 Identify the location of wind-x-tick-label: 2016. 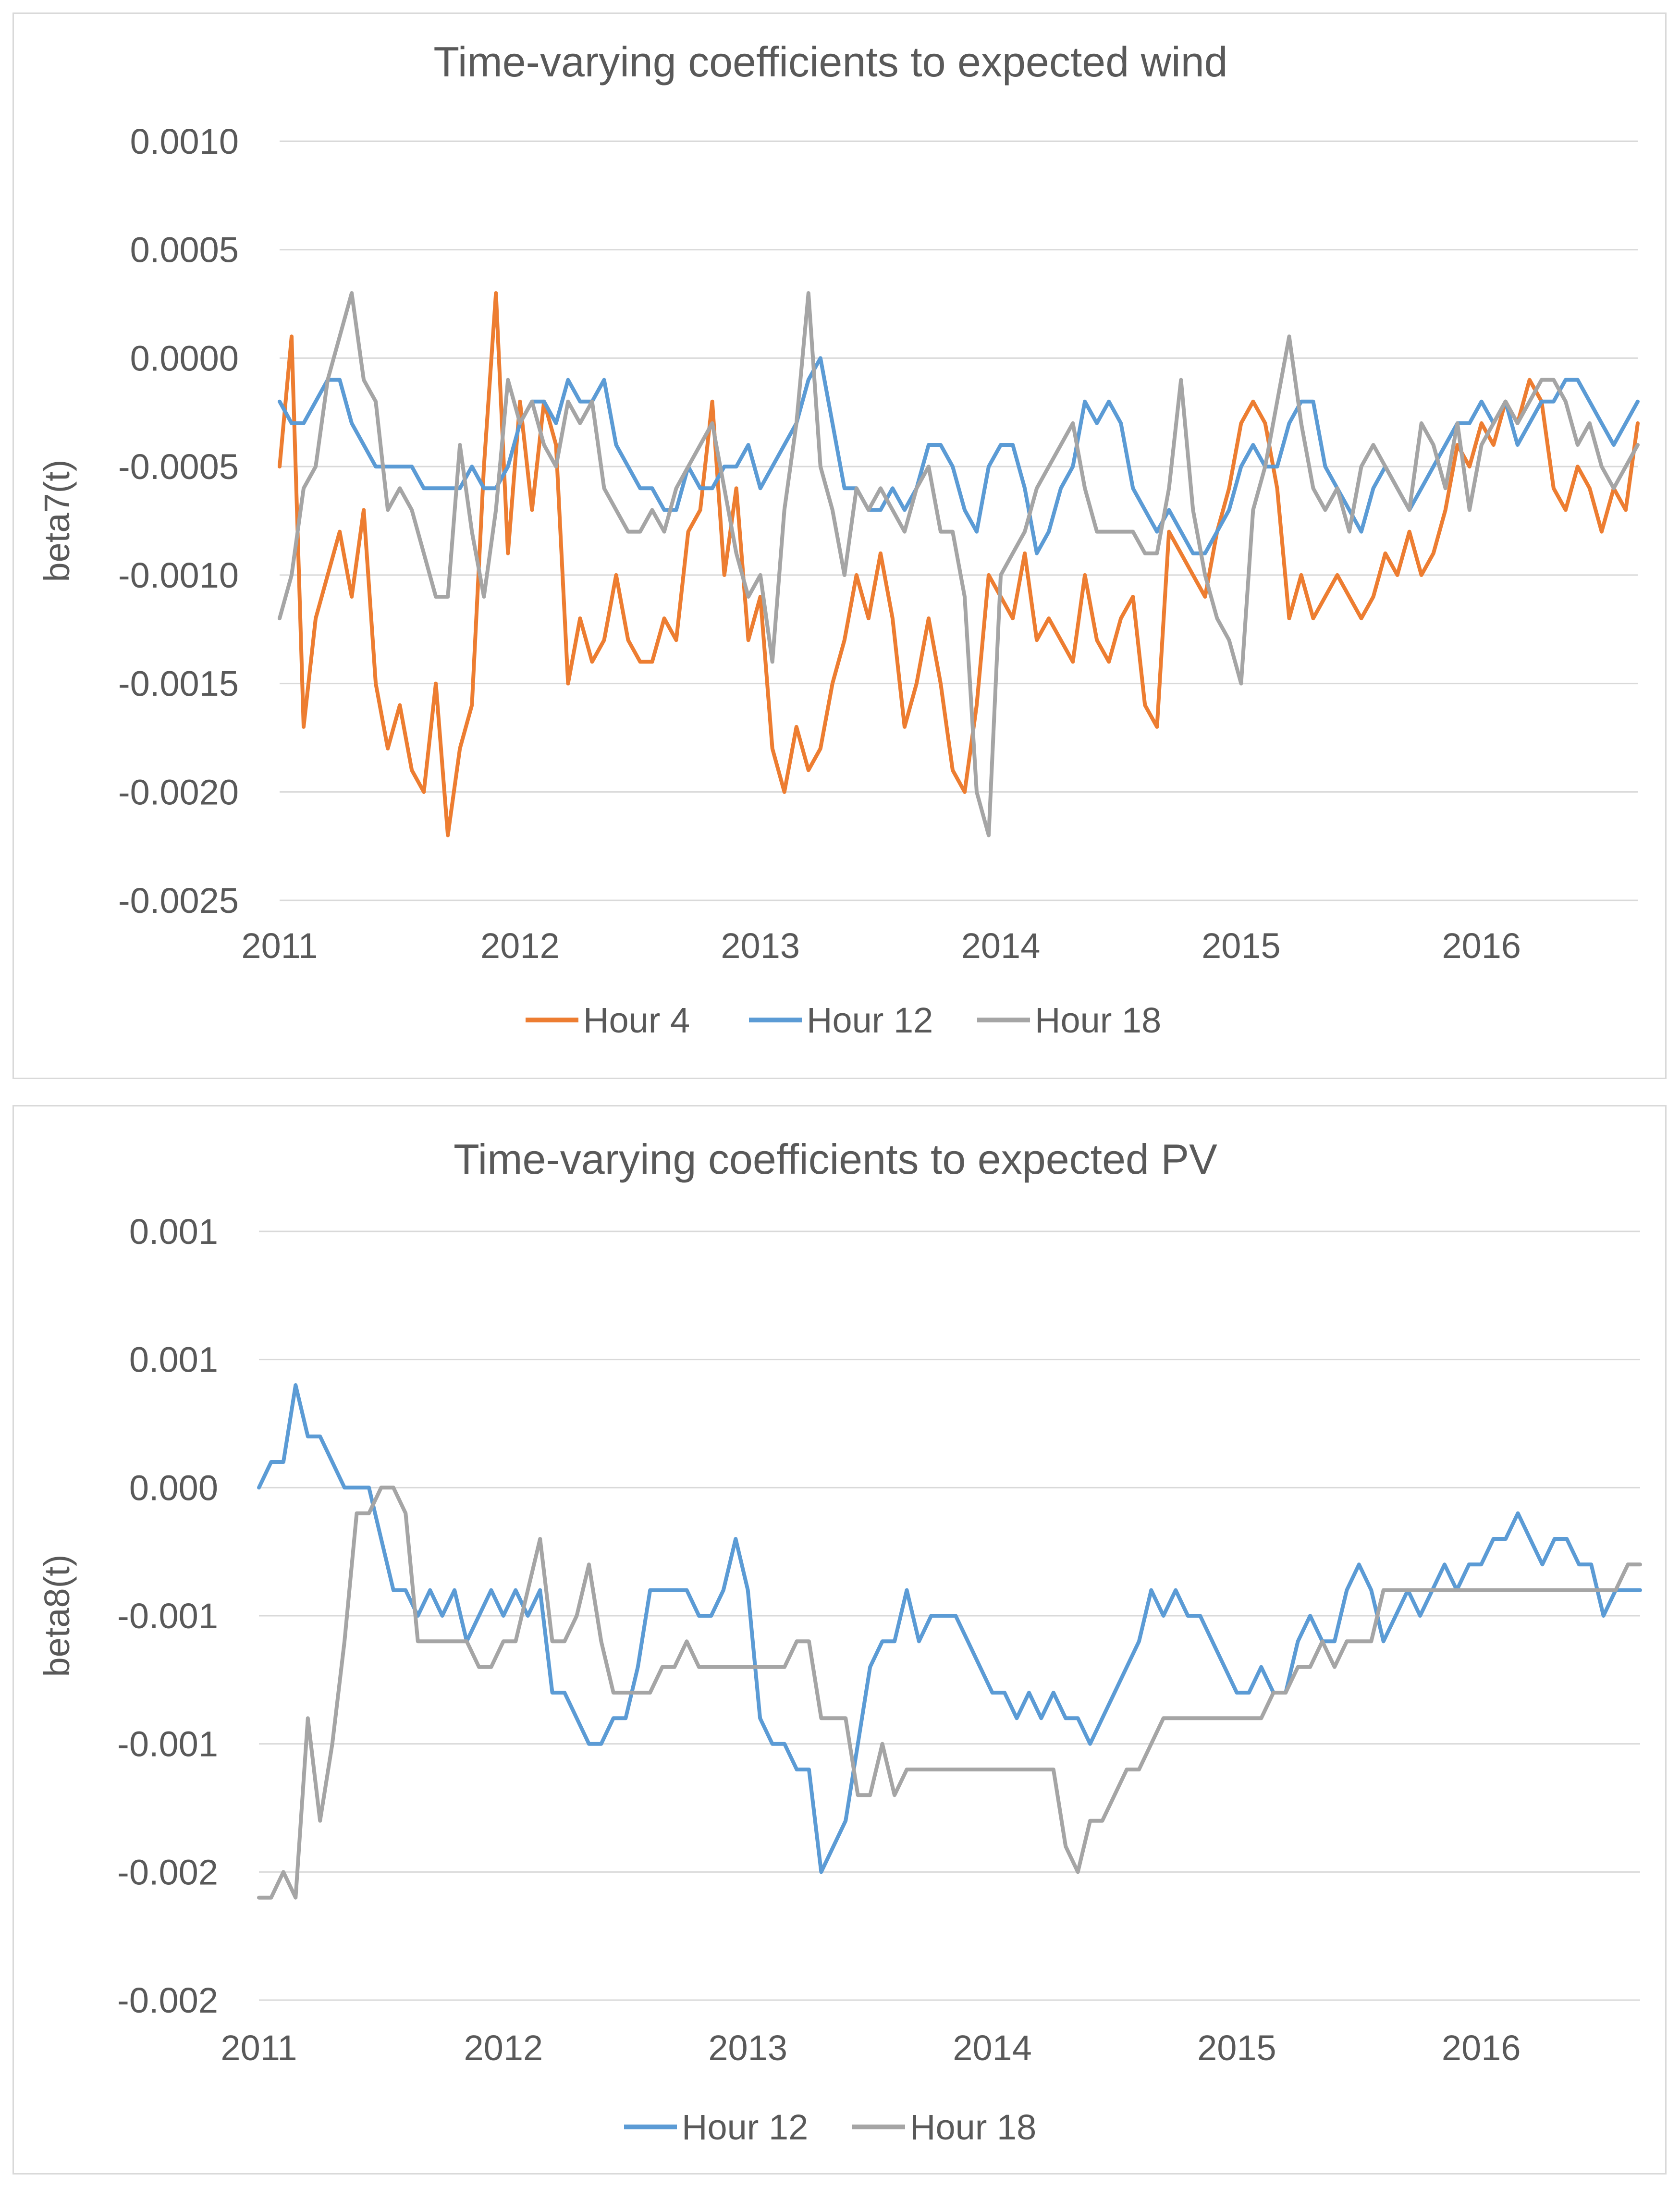
(1481, 946).